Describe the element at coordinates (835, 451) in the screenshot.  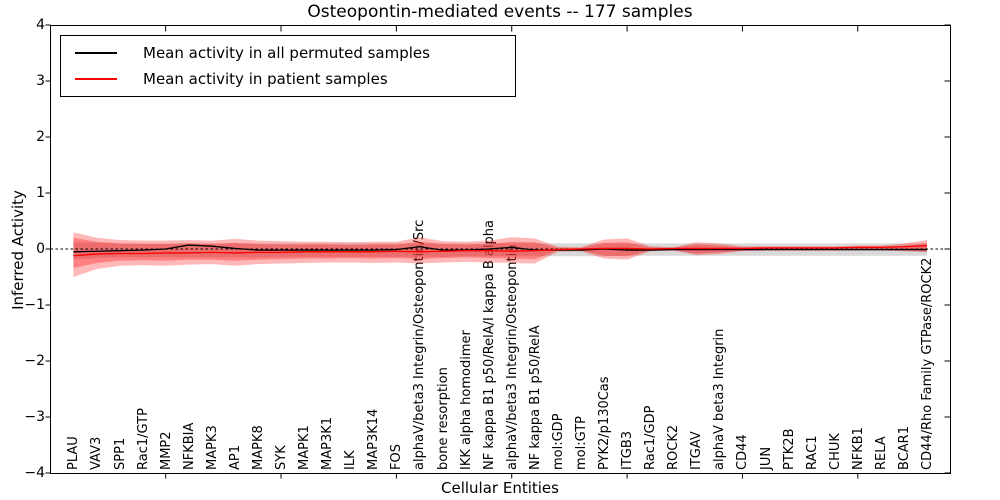
I see `x-tick-label: CHUK` at that location.